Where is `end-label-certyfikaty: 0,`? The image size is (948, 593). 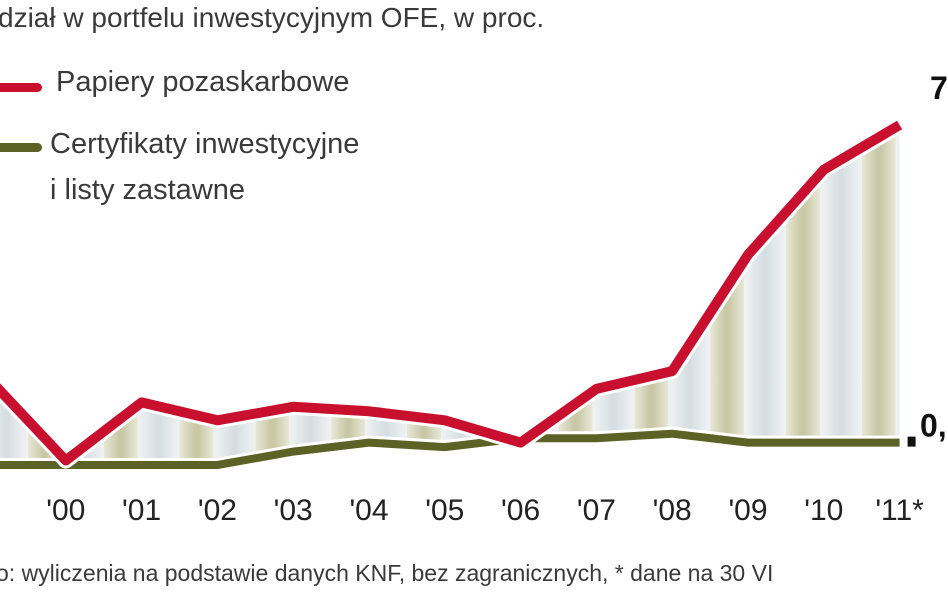
end-label-certyfikaty: 0, is located at coordinates (933, 426).